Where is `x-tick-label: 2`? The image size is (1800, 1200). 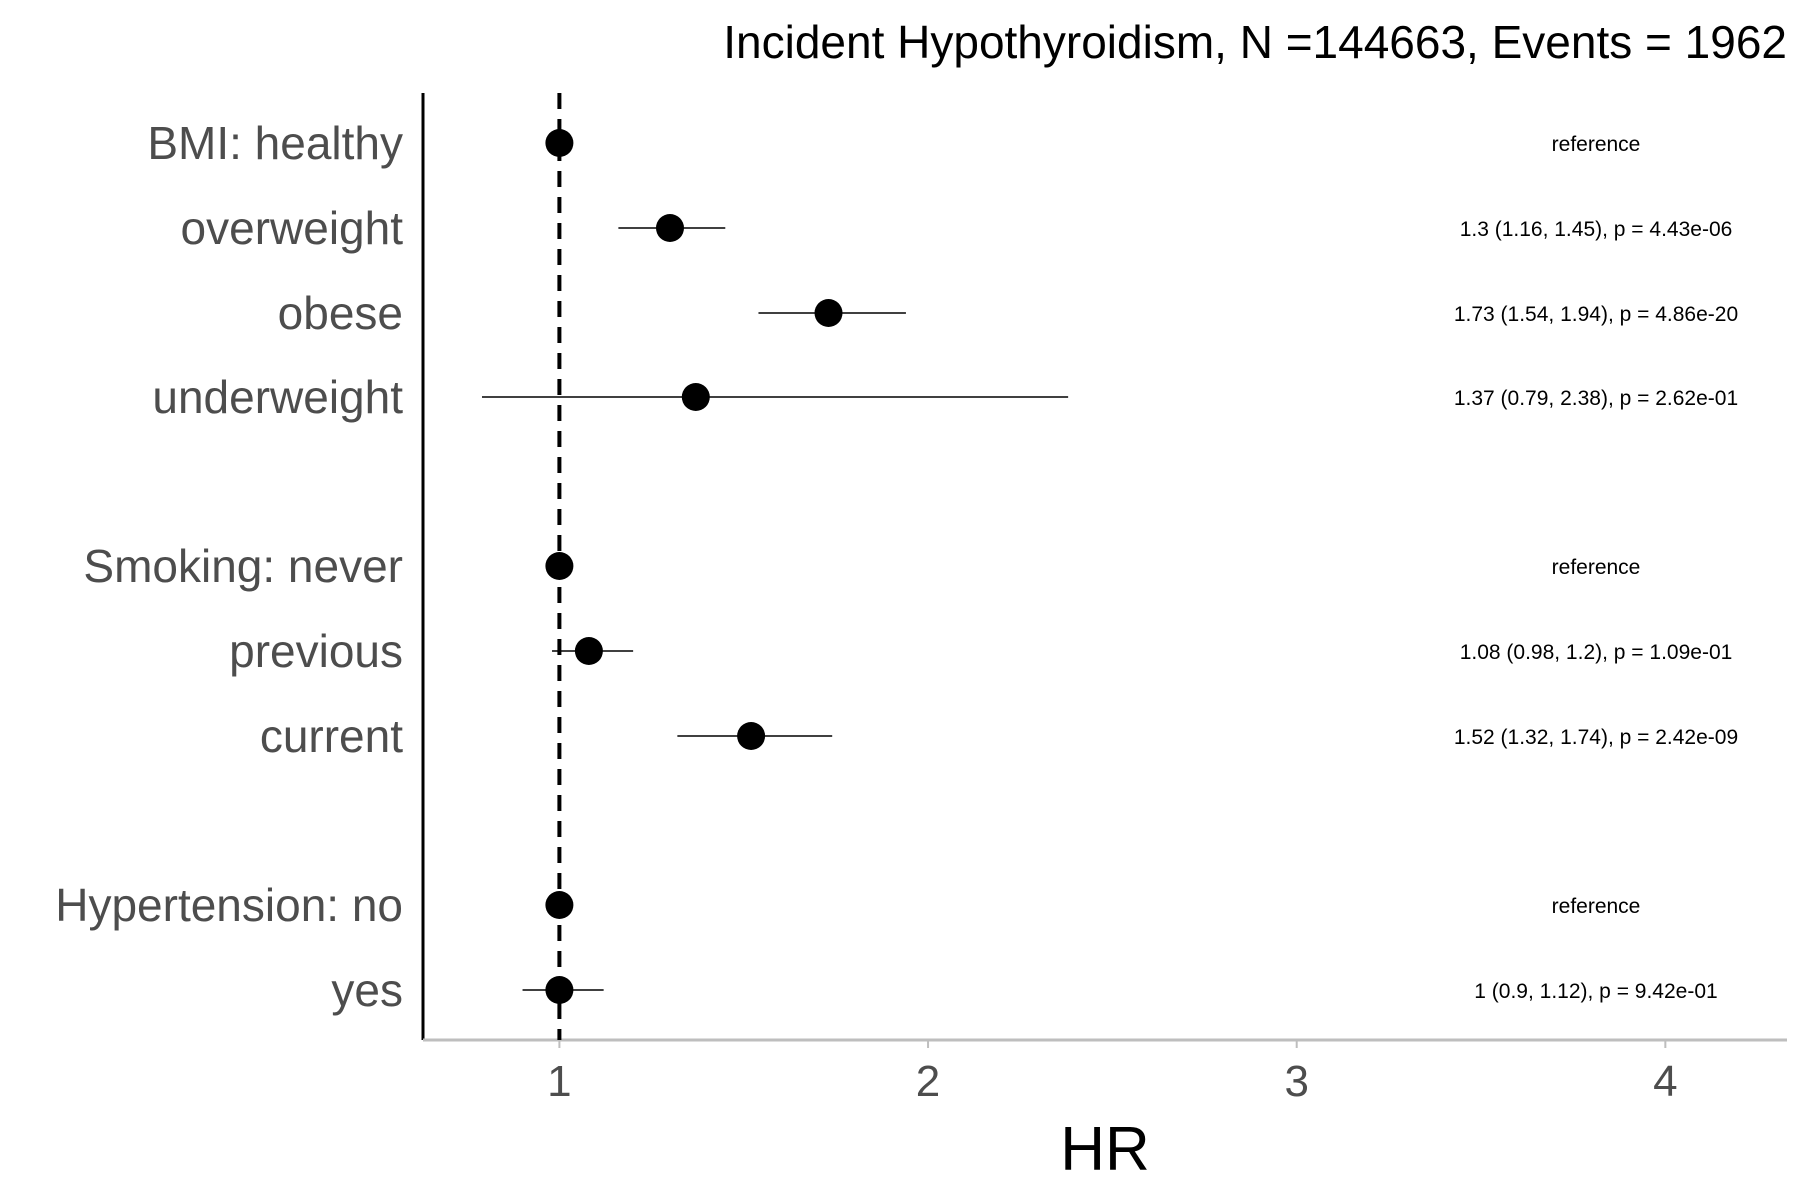 x-tick-label: 2 is located at coordinates (928, 1081).